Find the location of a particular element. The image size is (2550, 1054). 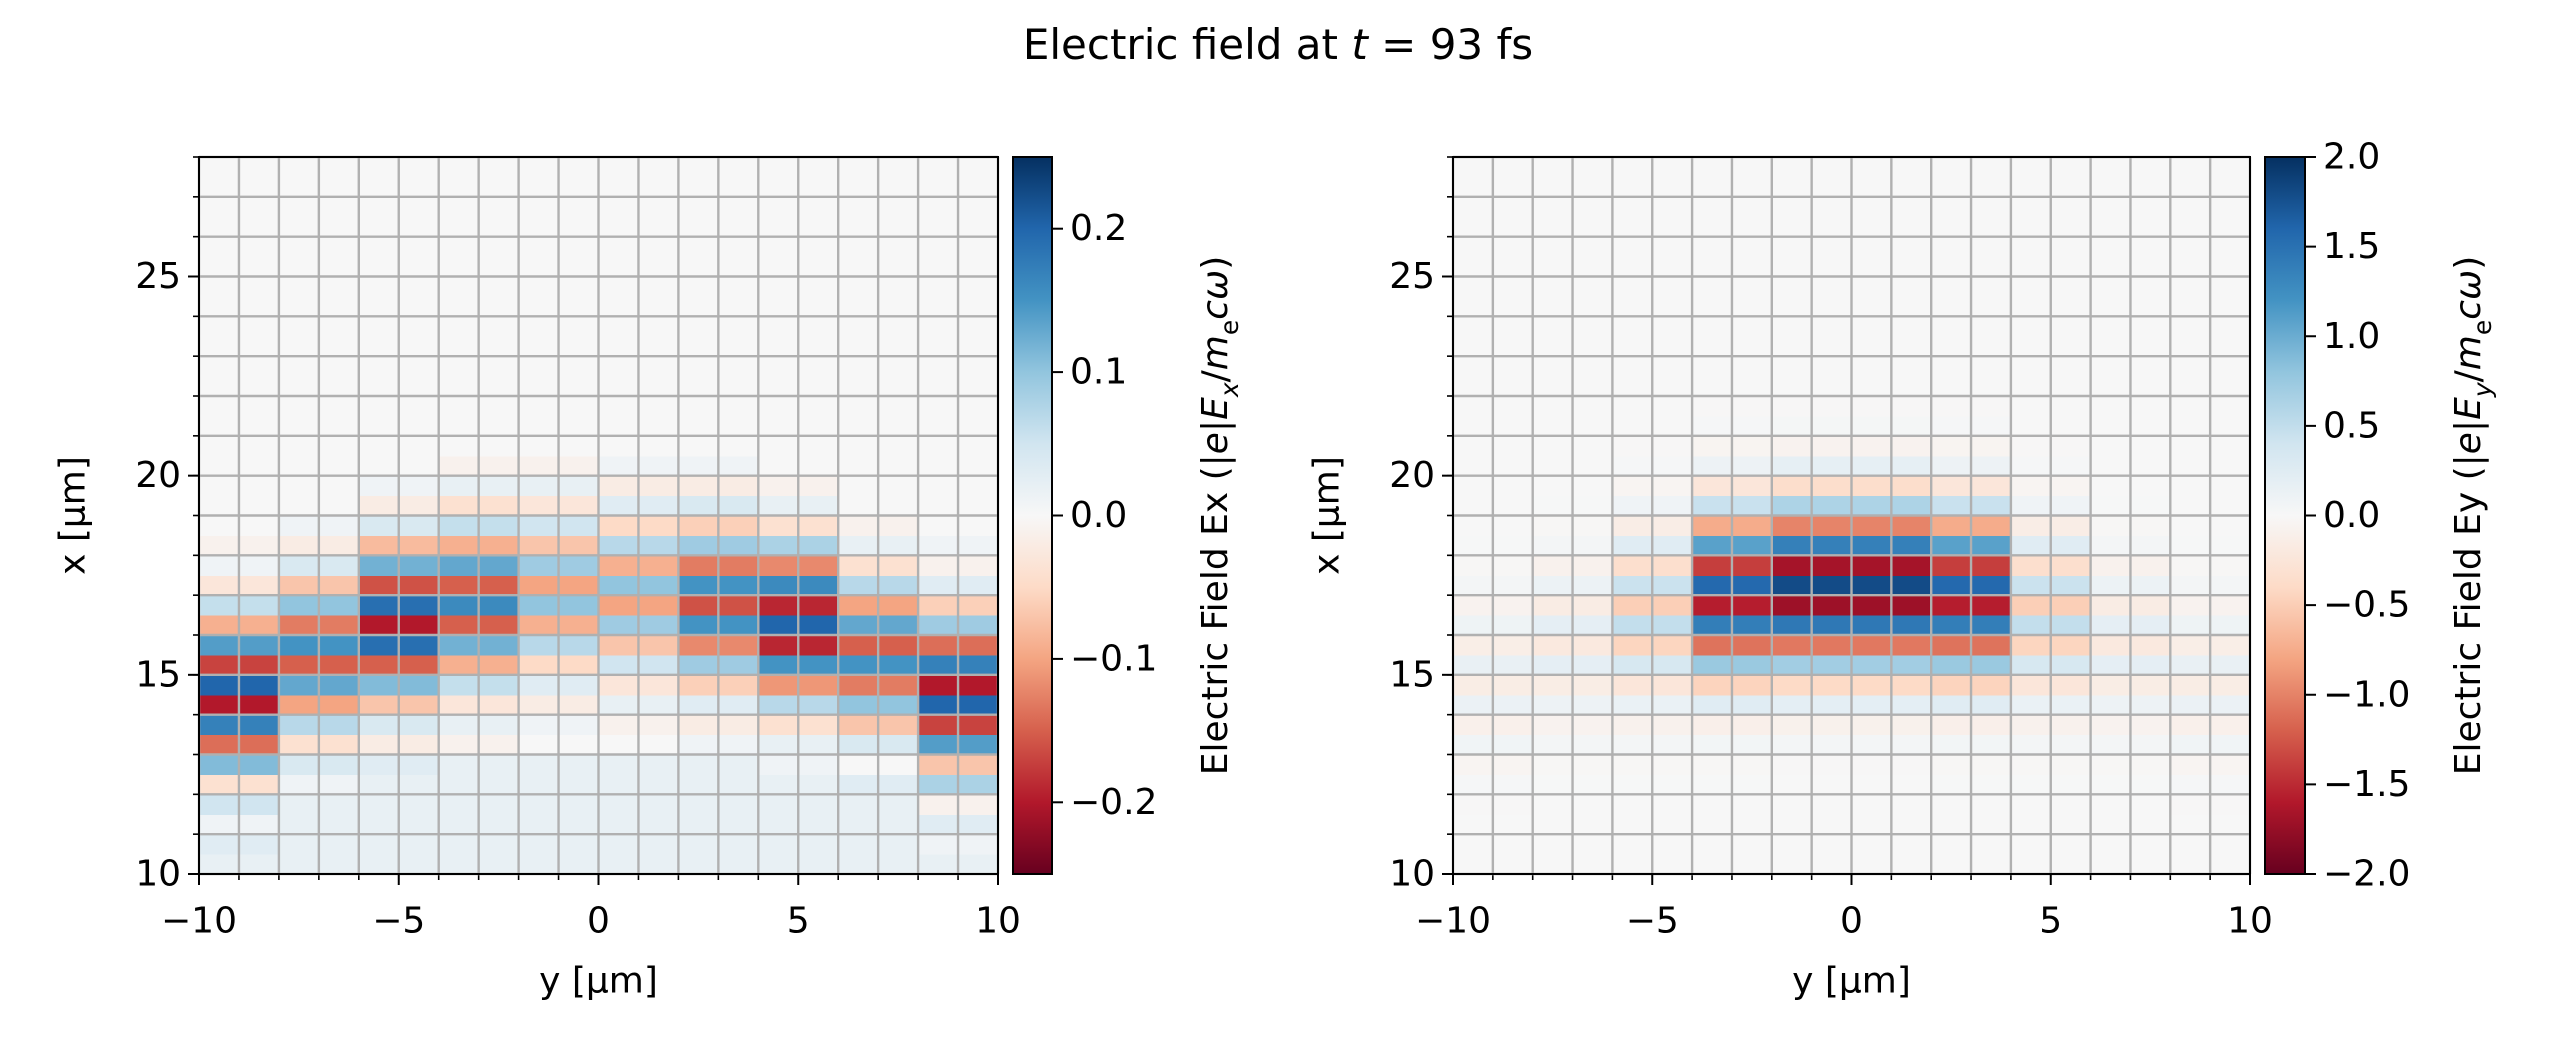

colorbar-tick-label: 0.2 is located at coordinates (1098, 228).